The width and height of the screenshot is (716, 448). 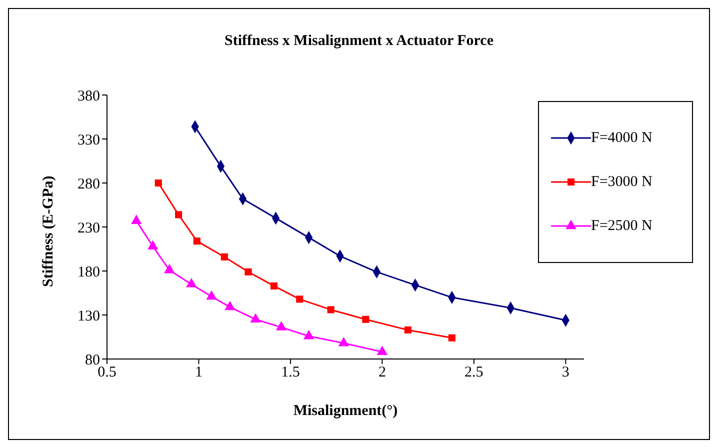 I want to click on x-tick-label: 1.5, so click(x=290, y=372).